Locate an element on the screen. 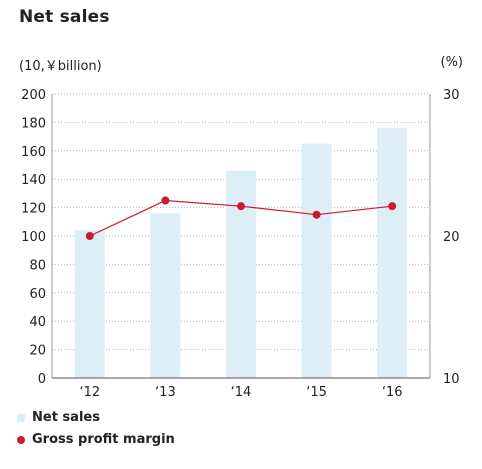 This screenshot has width=482, height=469. left-tick-label: 80 is located at coordinates (37, 265).